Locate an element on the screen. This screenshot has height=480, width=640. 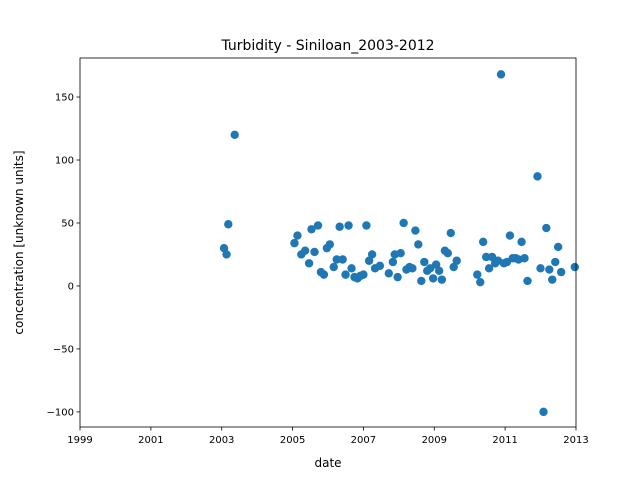
x-axis-label: date is located at coordinates (327, 463).